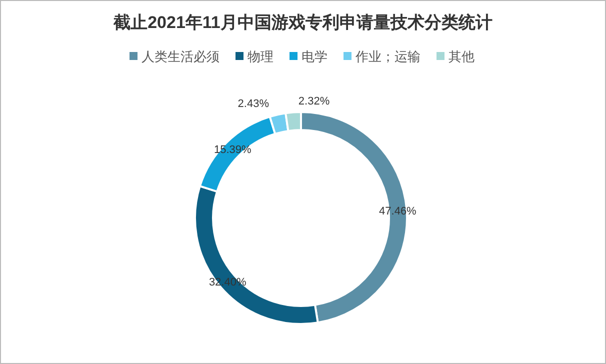 This screenshot has height=364, width=606. I want to click on data-label: 2.43%, so click(254, 104).